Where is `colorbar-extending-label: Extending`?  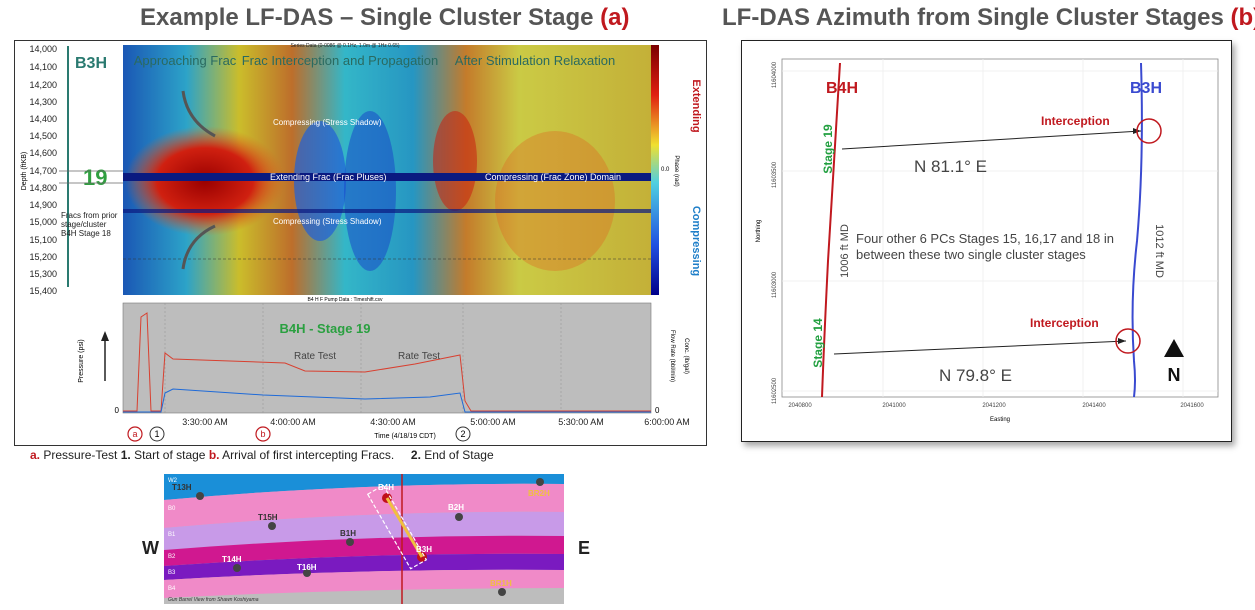
colorbar-extending-label: Extending is located at coordinates (696, 105).